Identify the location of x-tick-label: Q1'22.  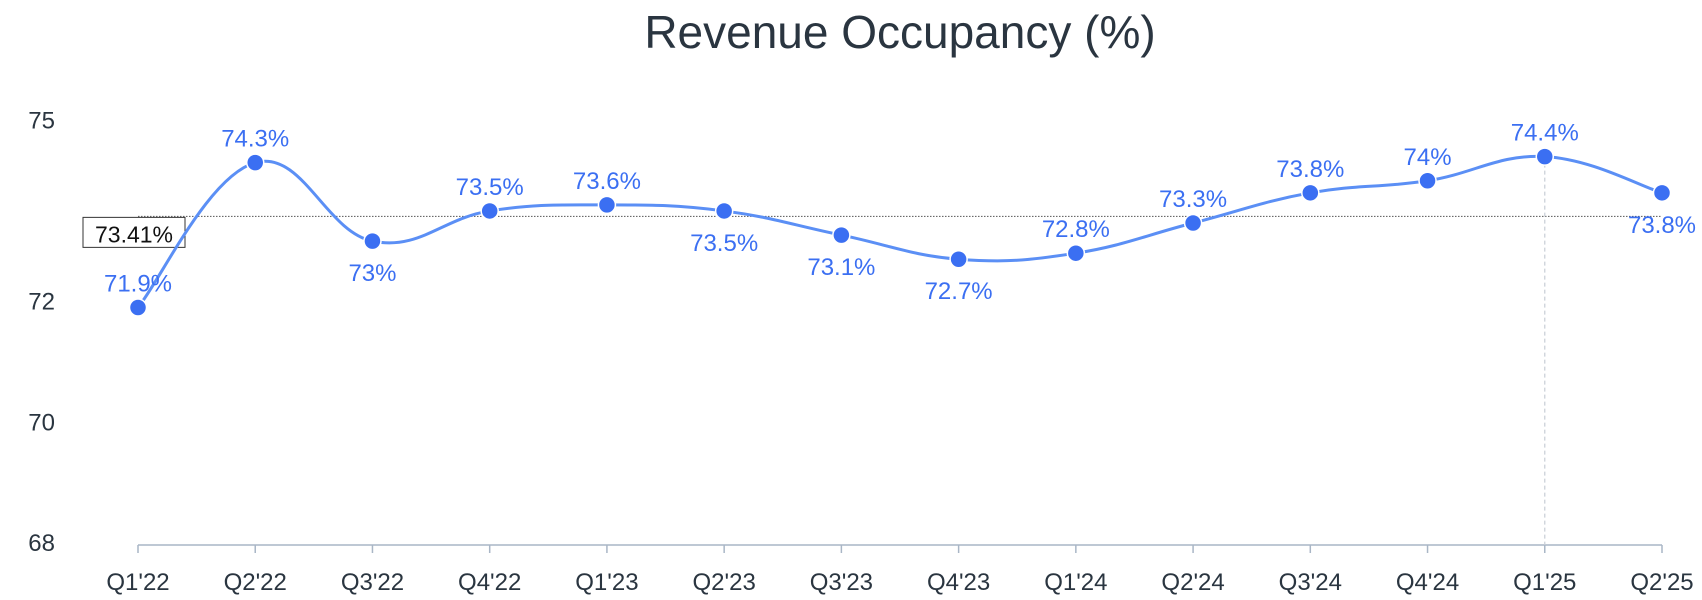
(137, 582).